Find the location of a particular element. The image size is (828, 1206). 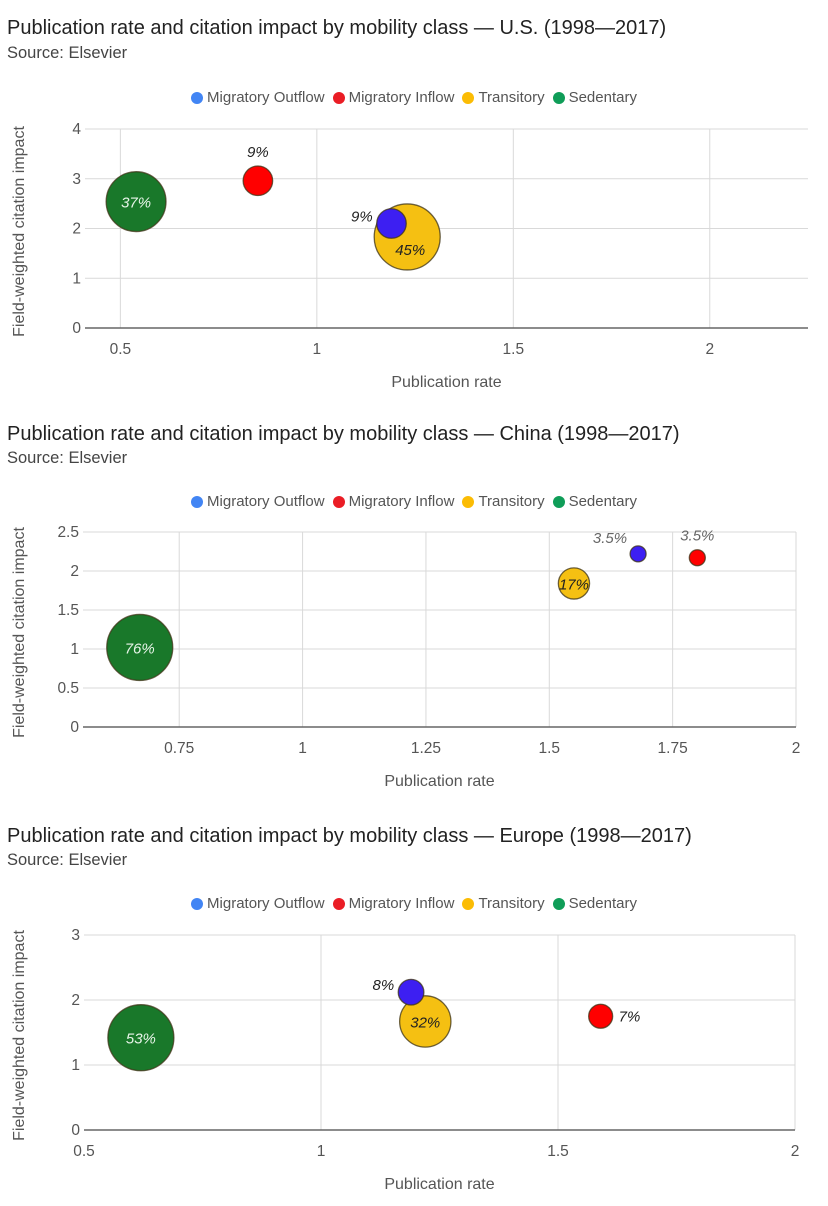

data-label: 9% is located at coordinates (362, 217).